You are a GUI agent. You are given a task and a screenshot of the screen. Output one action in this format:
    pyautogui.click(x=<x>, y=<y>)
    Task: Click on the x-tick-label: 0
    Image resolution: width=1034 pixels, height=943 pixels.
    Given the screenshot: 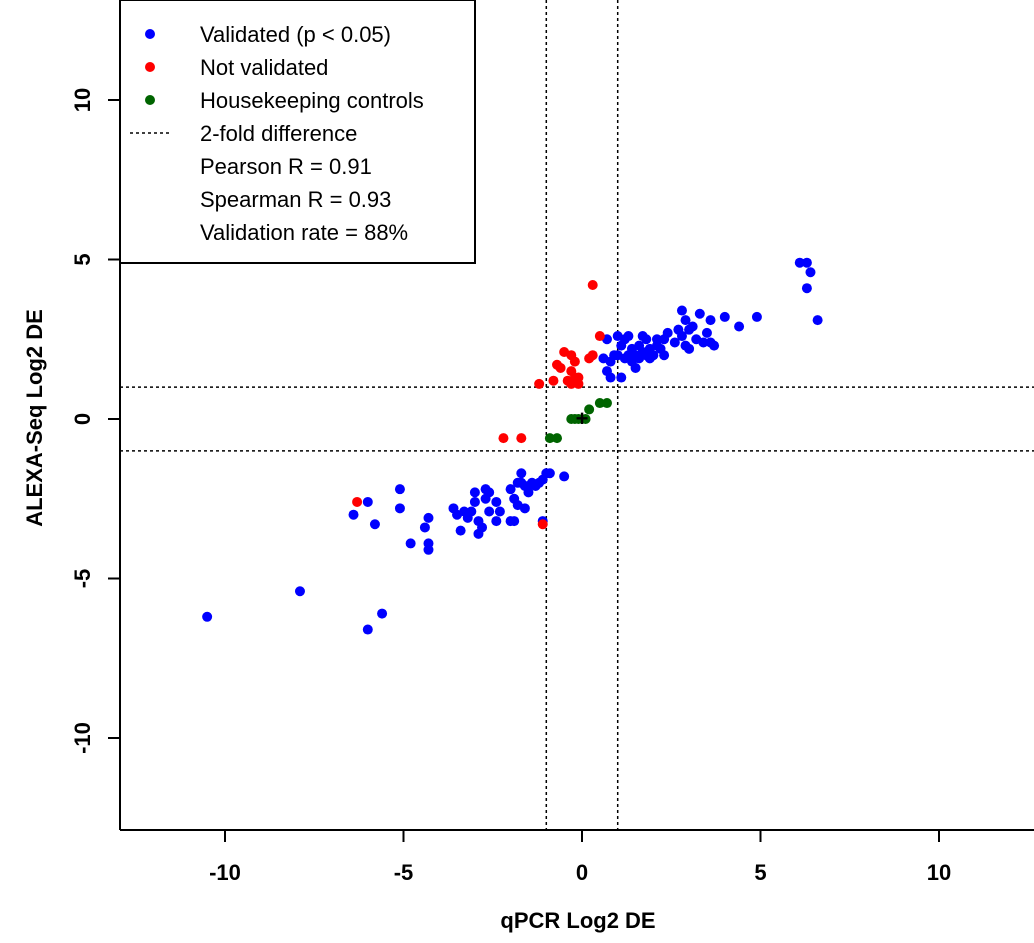 What is the action you would take?
    pyautogui.click(x=582, y=872)
    